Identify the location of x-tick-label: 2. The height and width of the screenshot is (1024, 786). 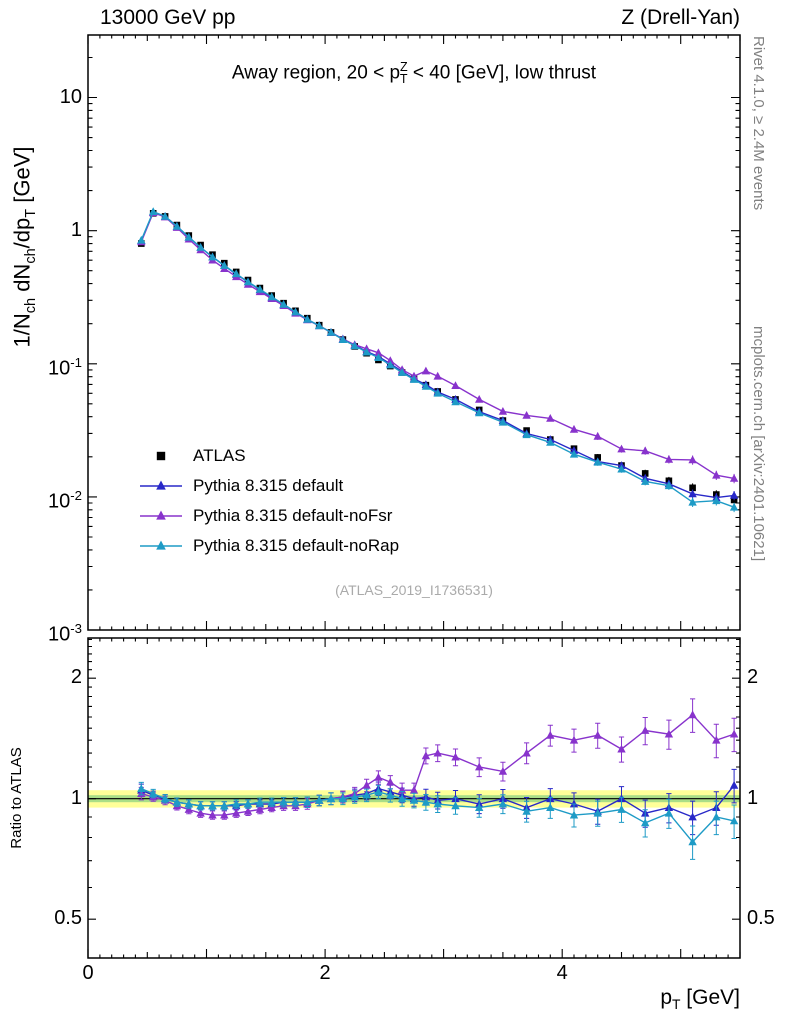
(325, 973).